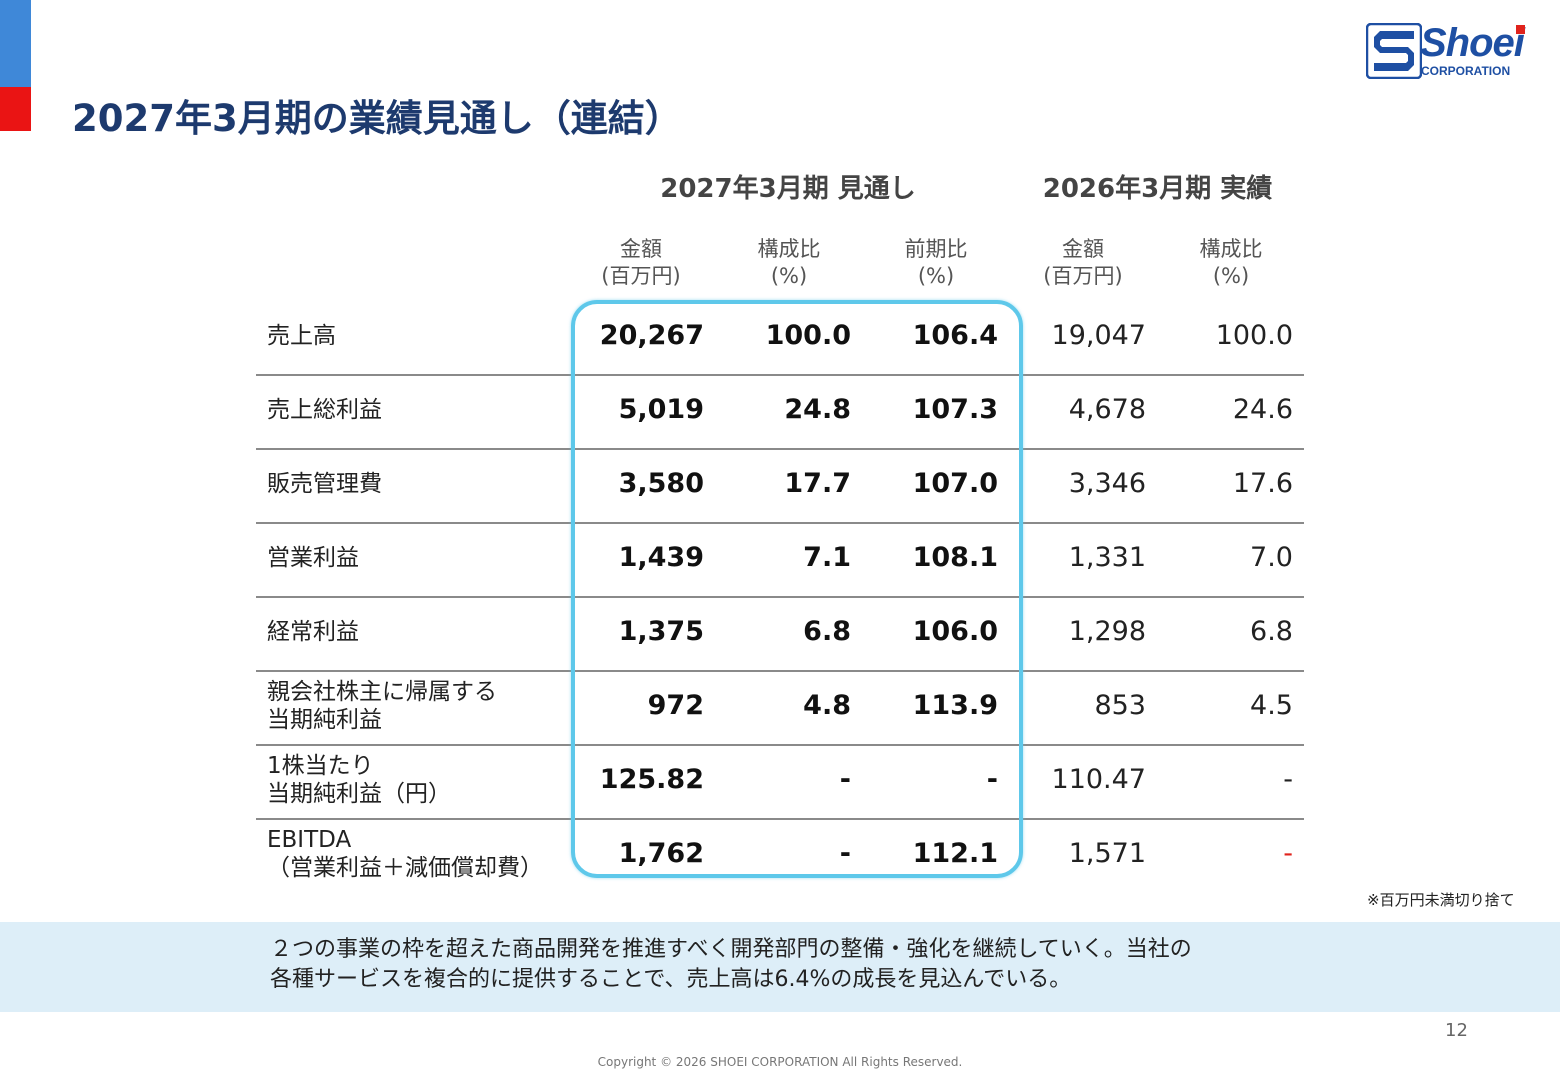 The width and height of the screenshot is (1560, 1080). What do you see at coordinates (817, 483) in the screenshot?
I see `forecast-ratio-cell: 17.7` at bounding box center [817, 483].